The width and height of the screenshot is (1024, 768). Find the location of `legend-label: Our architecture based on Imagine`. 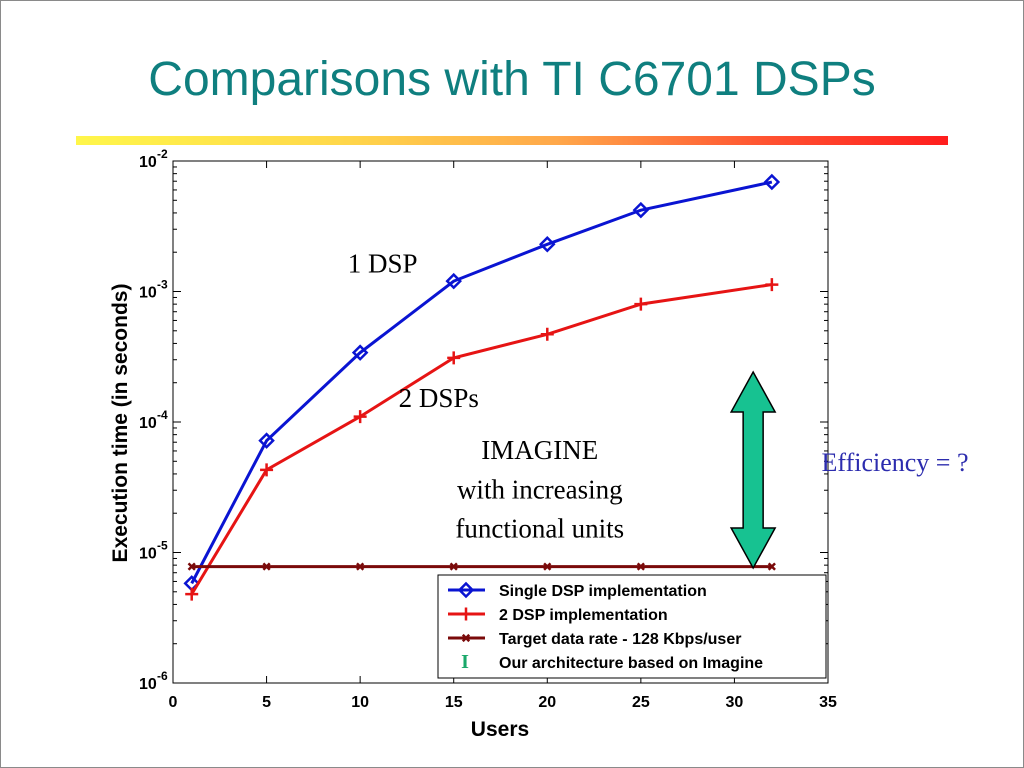

legend-label: Our architecture based on Imagine is located at coordinates (631, 663).